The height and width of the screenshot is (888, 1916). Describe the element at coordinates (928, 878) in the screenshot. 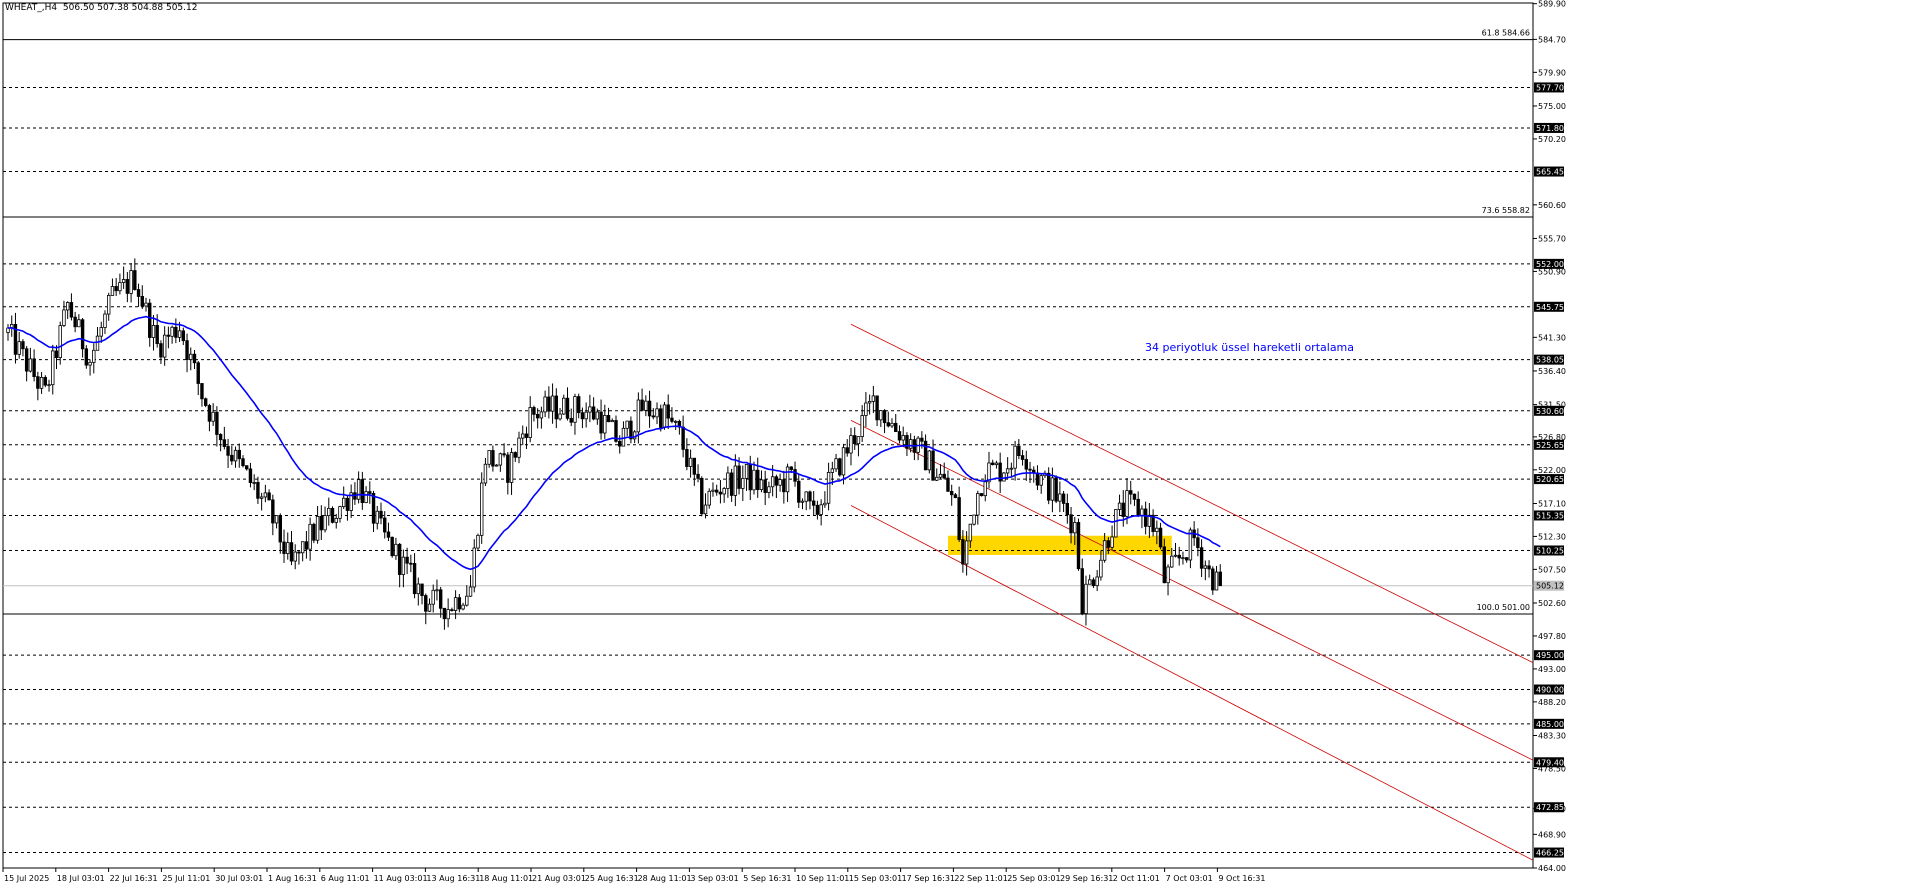

I see `x-tick-label: 17 Sep 16:31` at that location.